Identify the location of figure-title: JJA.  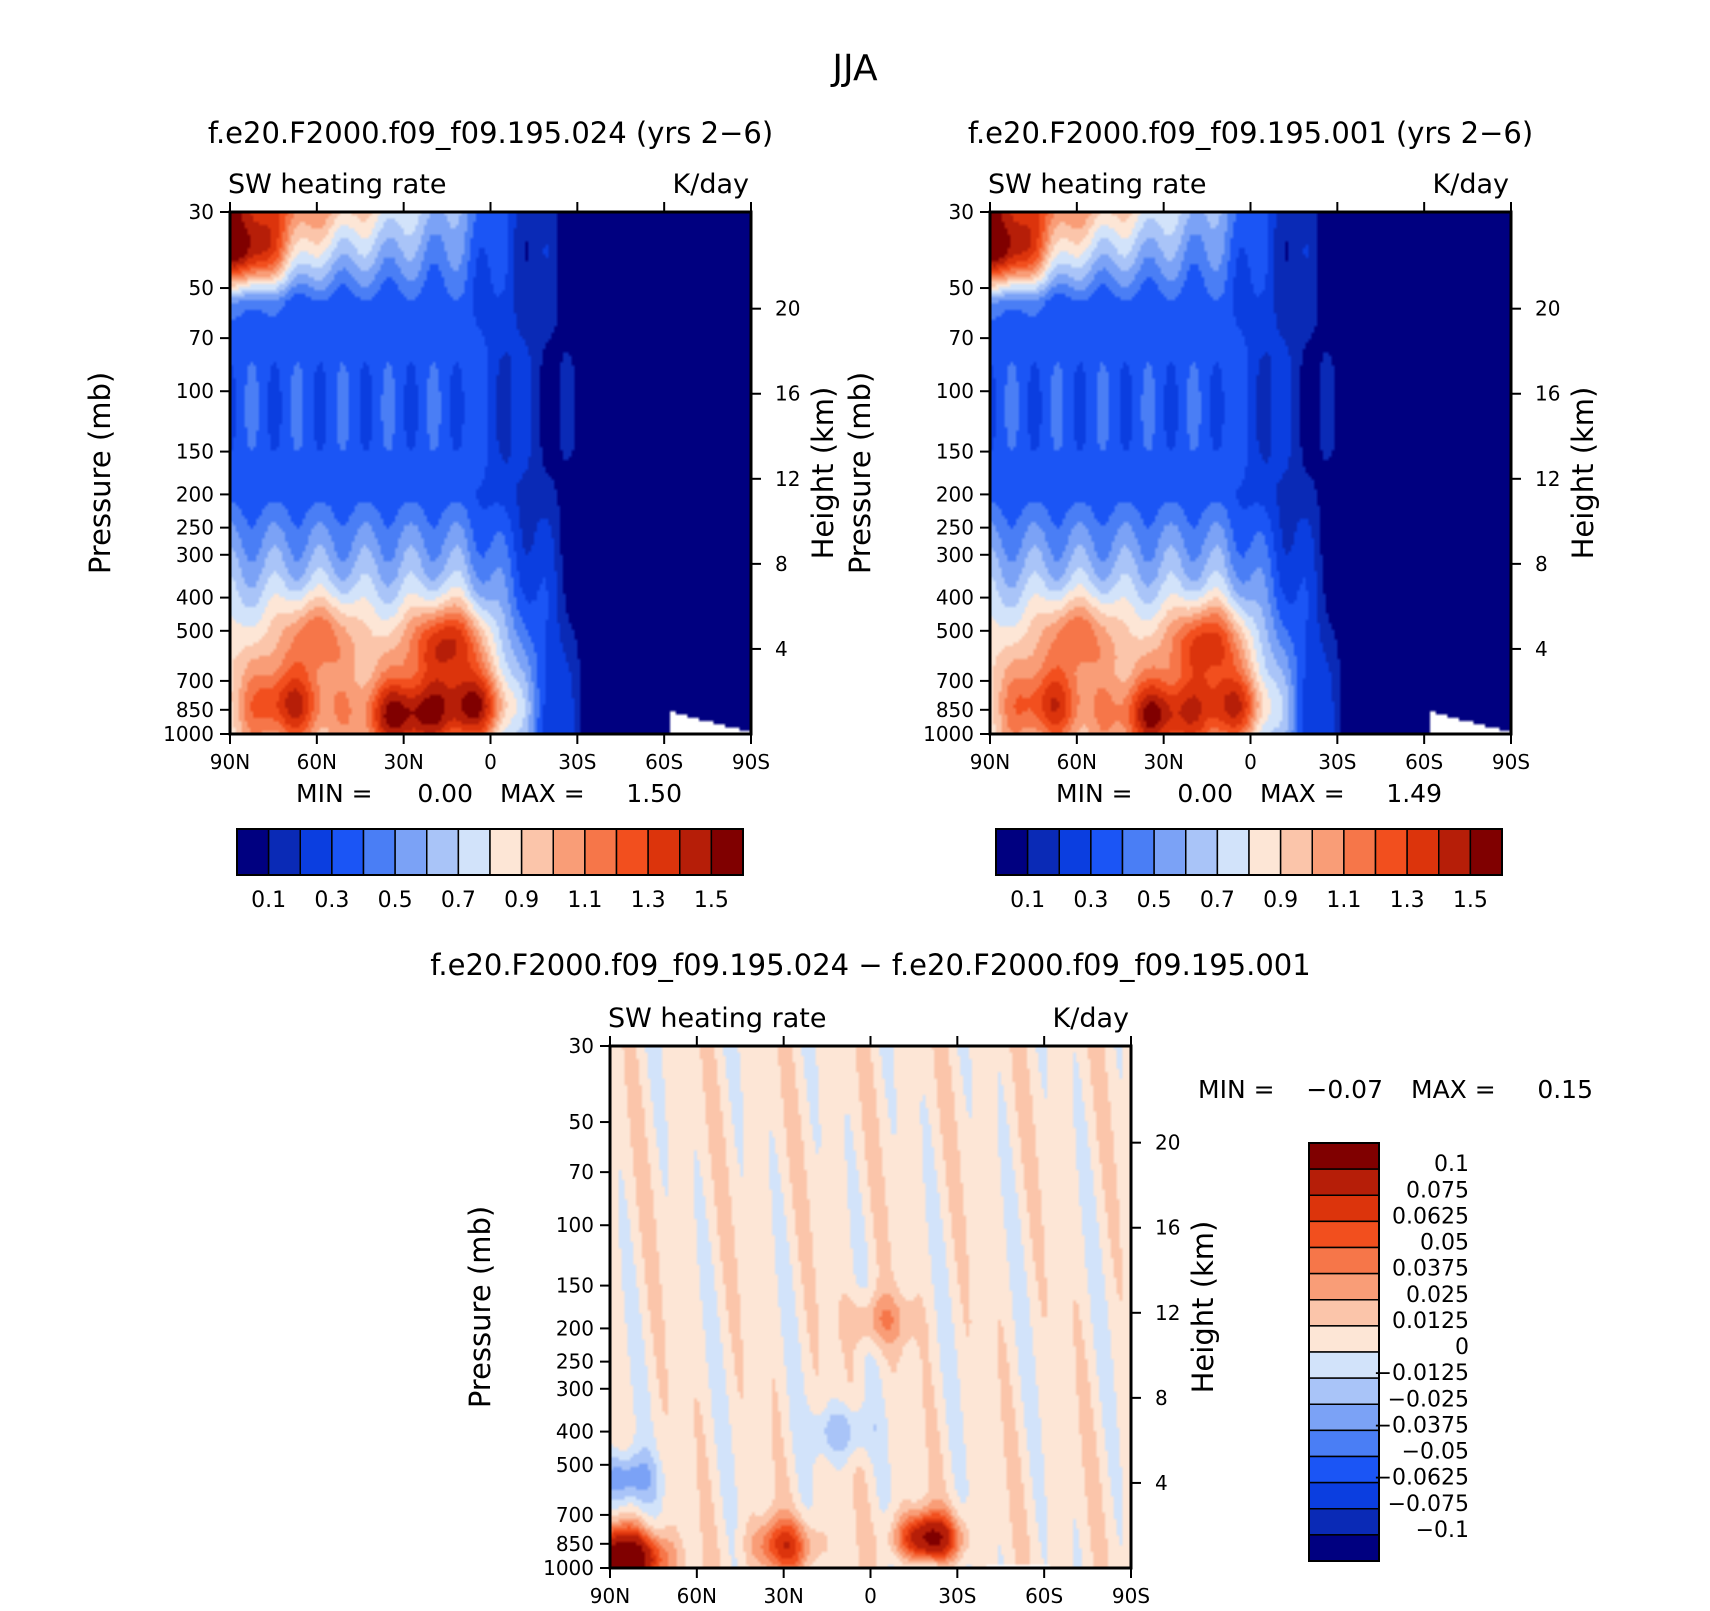
(854, 68).